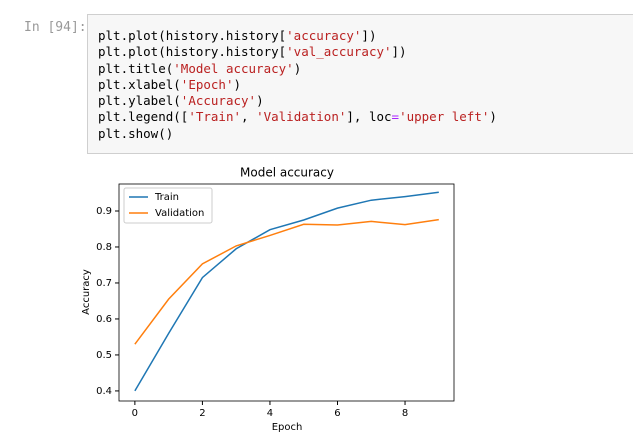 Image resolution: width=634 pixels, height=439 pixels. I want to click on x-tick-label: 8, so click(405, 413).